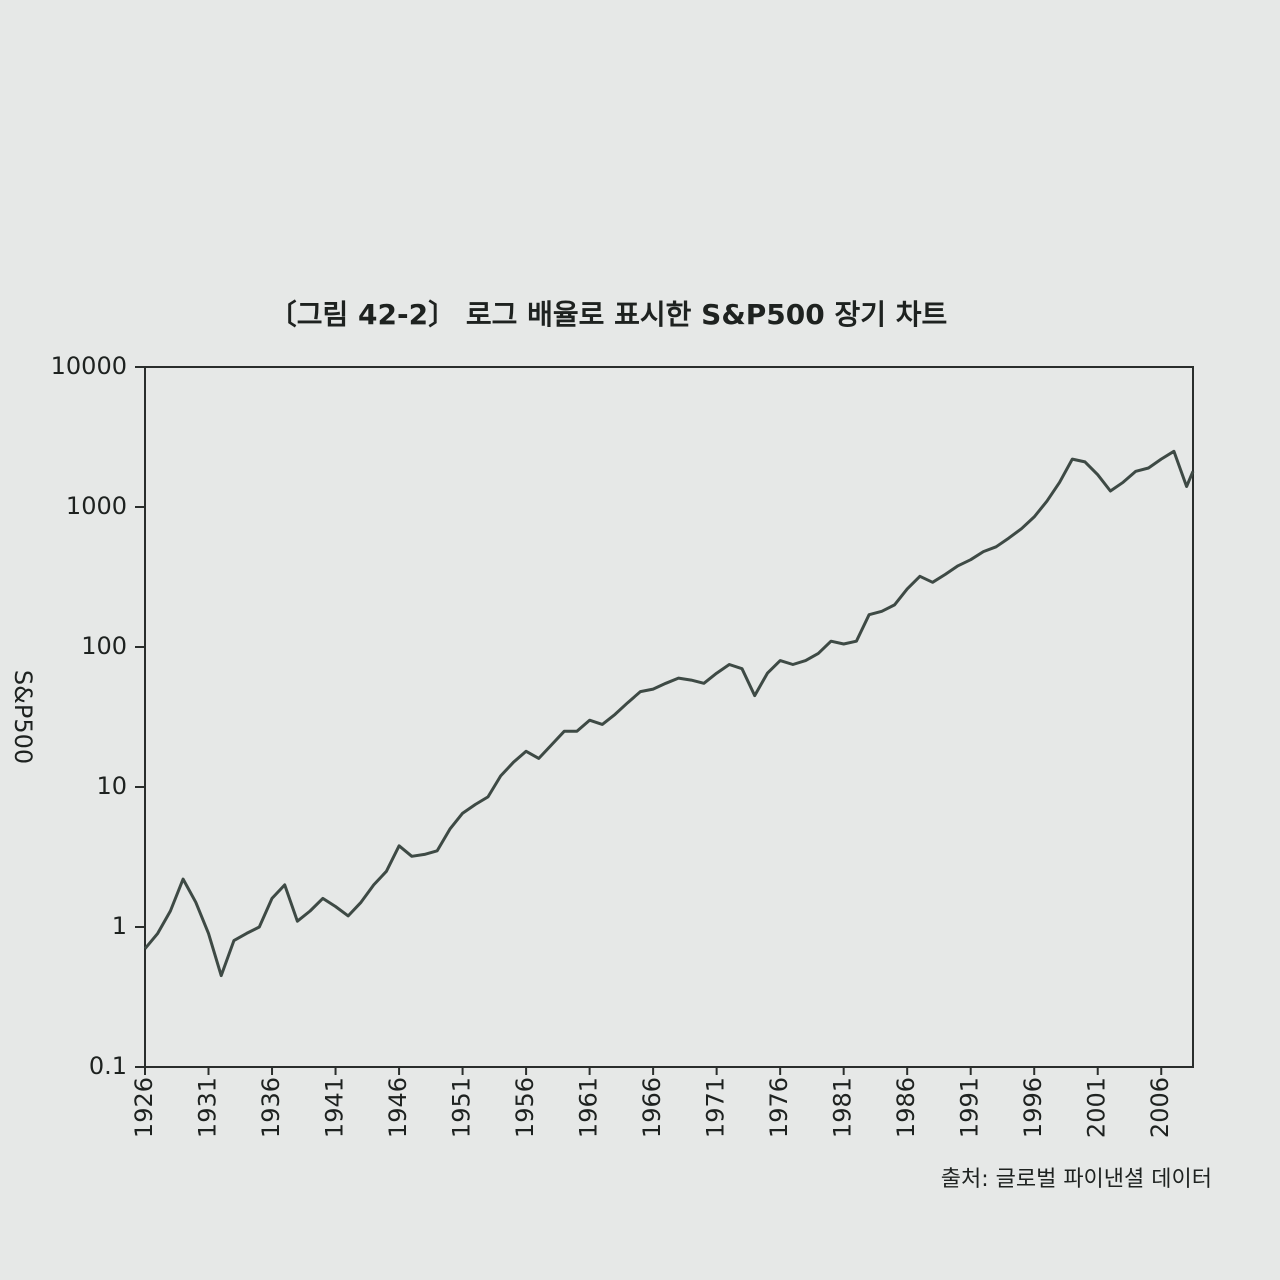 This screenshot has height=1280, width=1280. I want to click on y-tick-label: 0.1, so click(108, 1066).